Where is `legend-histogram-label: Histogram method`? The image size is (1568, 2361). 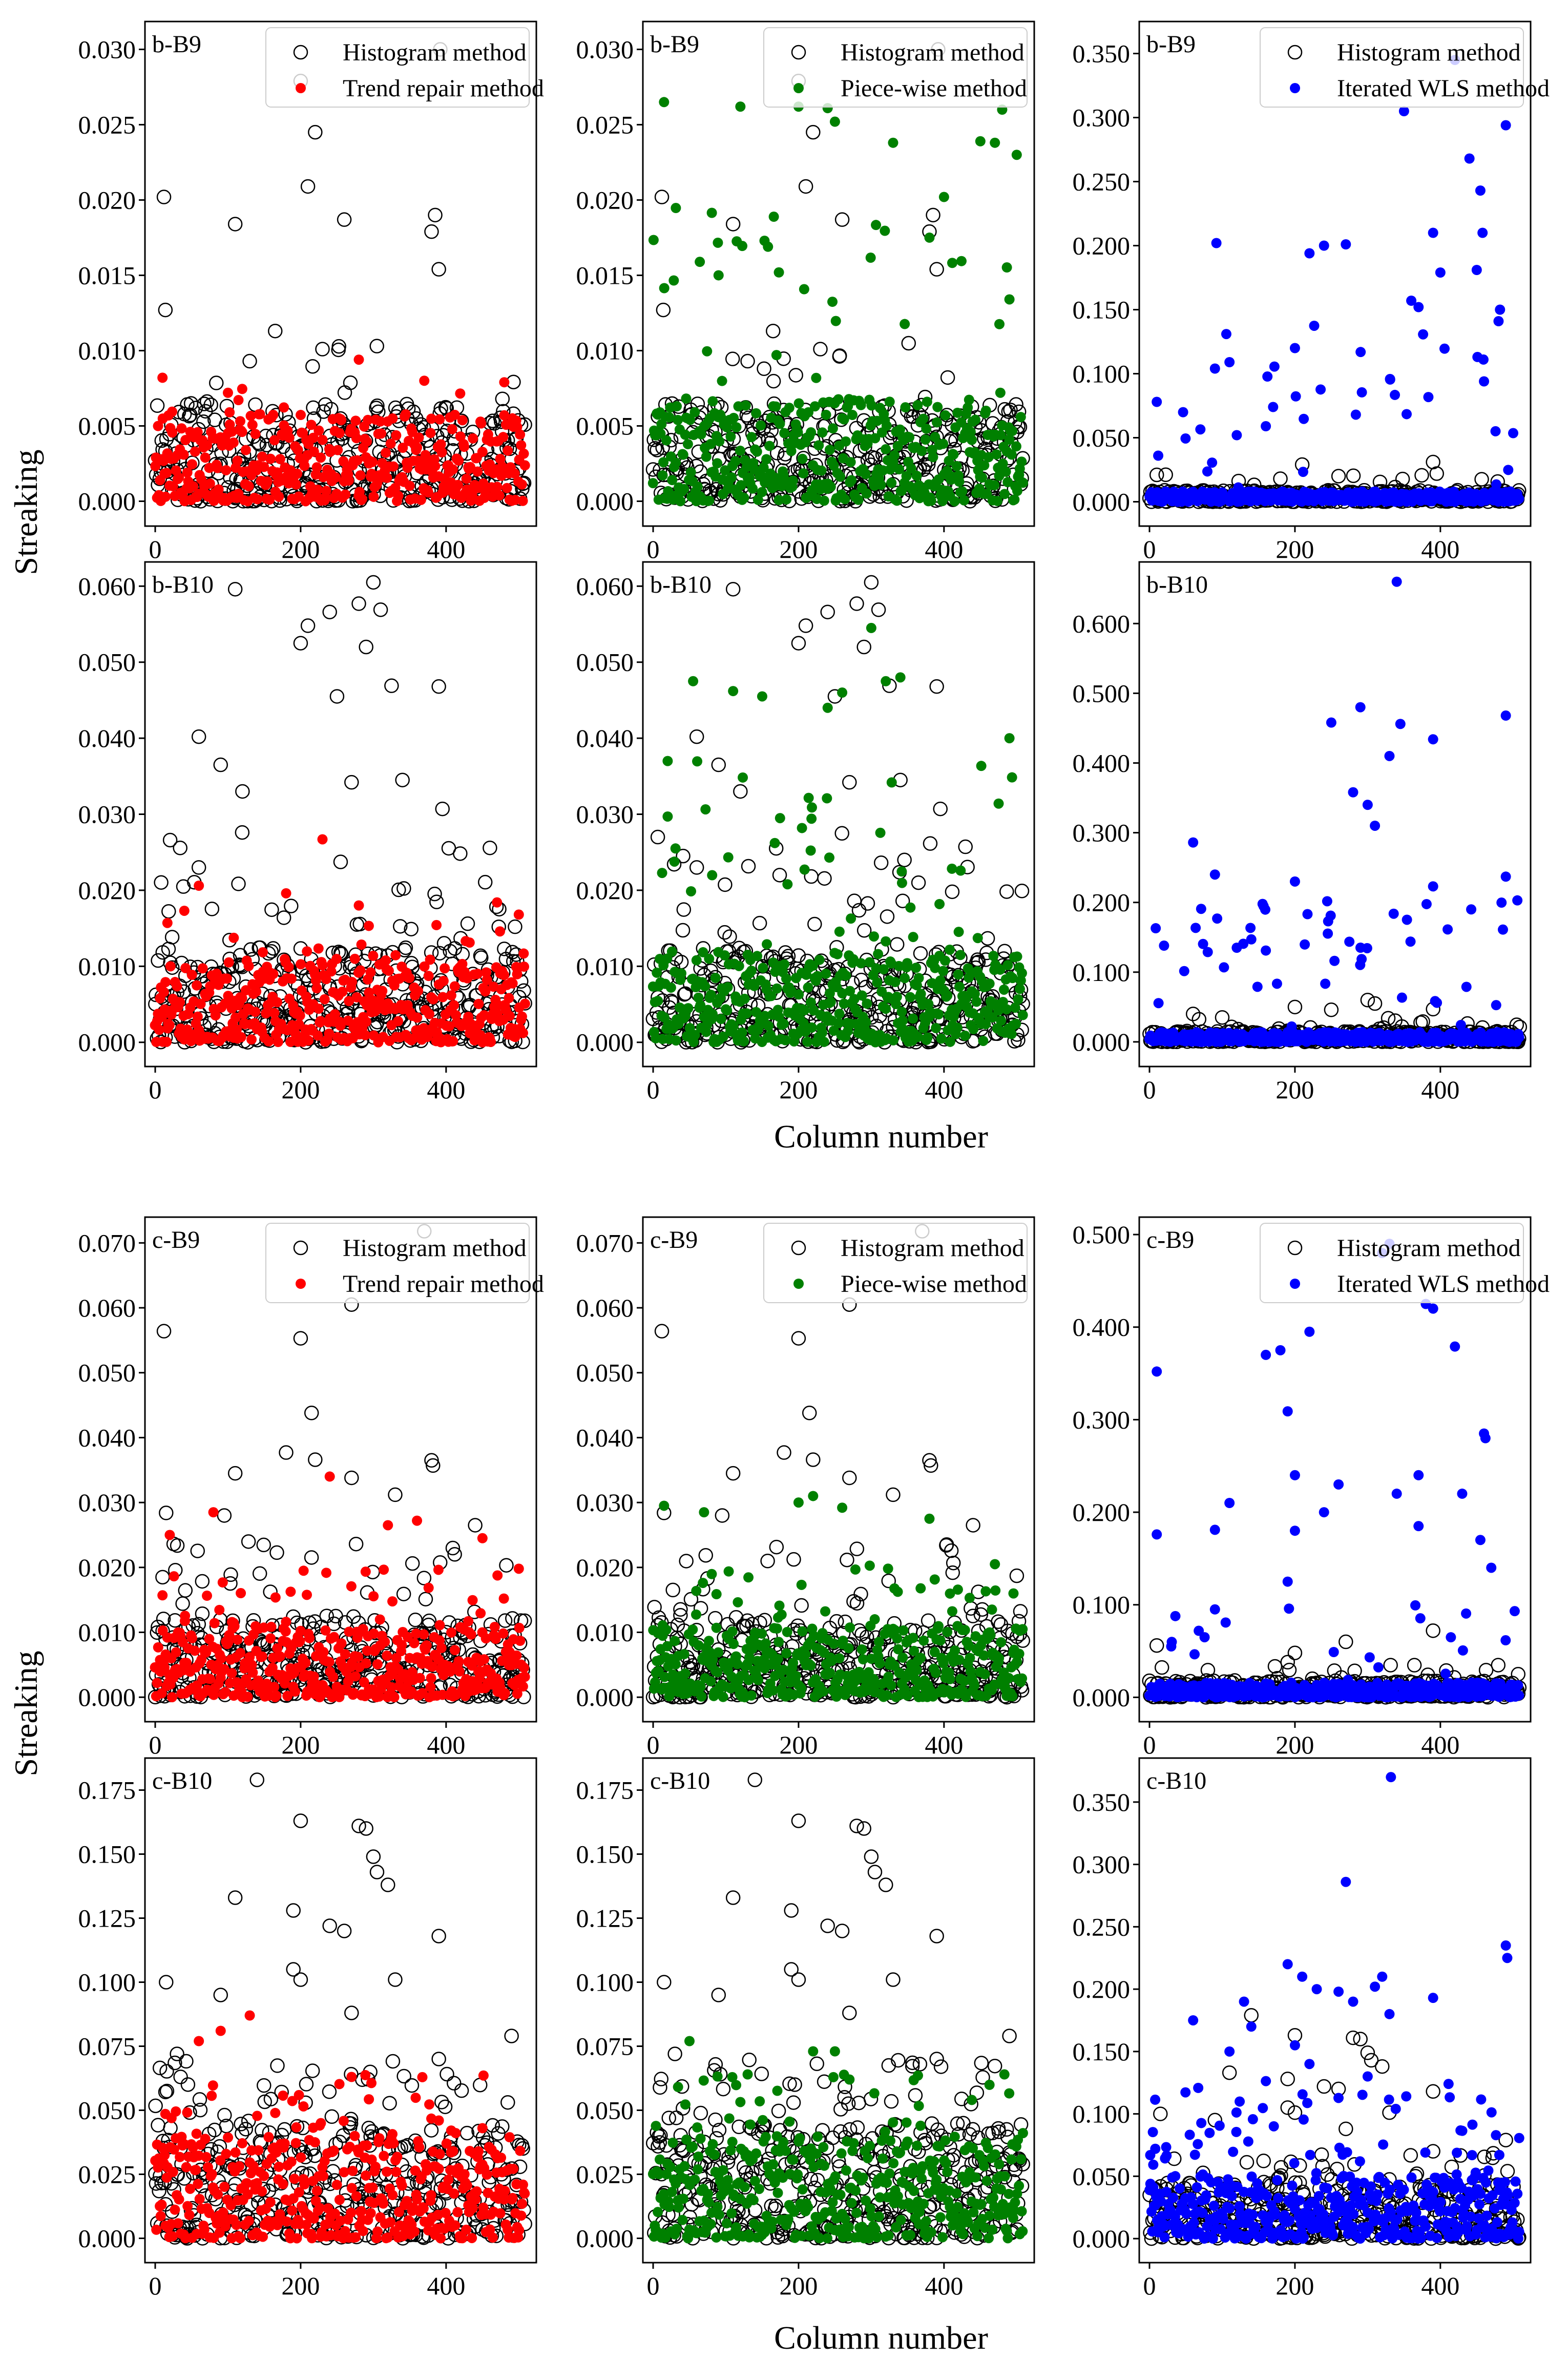 legend-histogram-label: Histogram method is located at coordinates (1429, 52).